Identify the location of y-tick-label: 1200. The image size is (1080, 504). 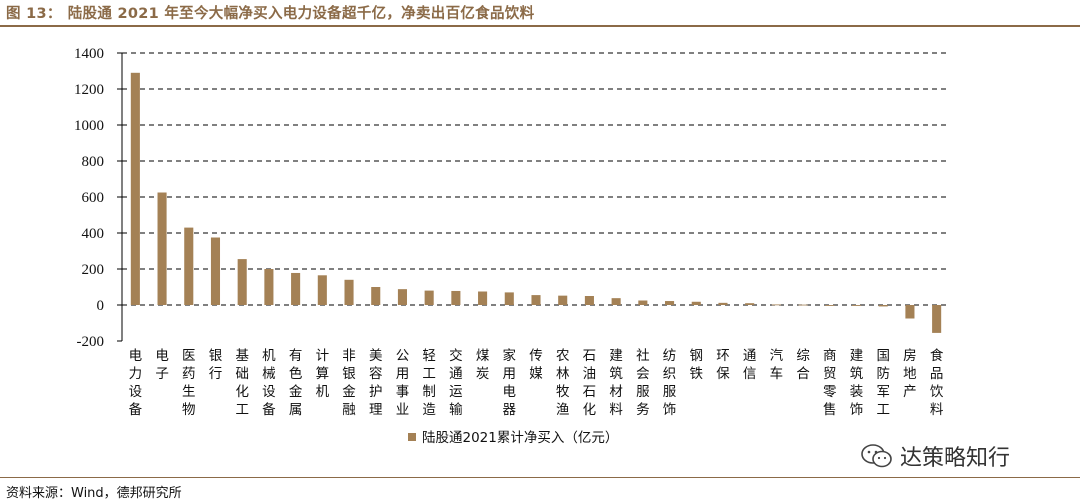
(89, 90).